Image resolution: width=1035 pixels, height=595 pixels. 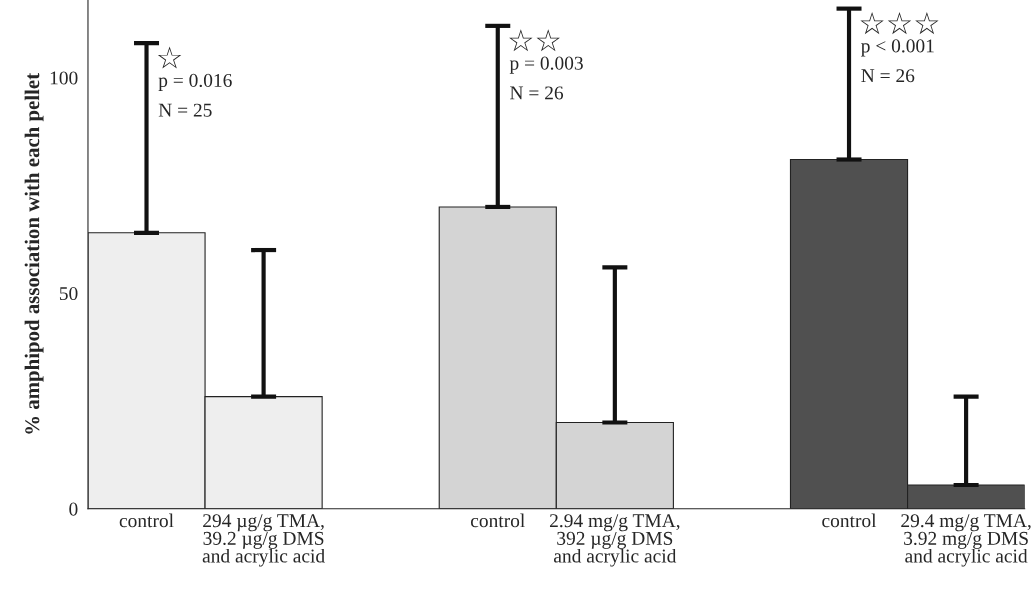 What do you see at coordinates (73, 509) in the screenshot?
I see `y-tick-label: 0` at bounding box center [73, 509].